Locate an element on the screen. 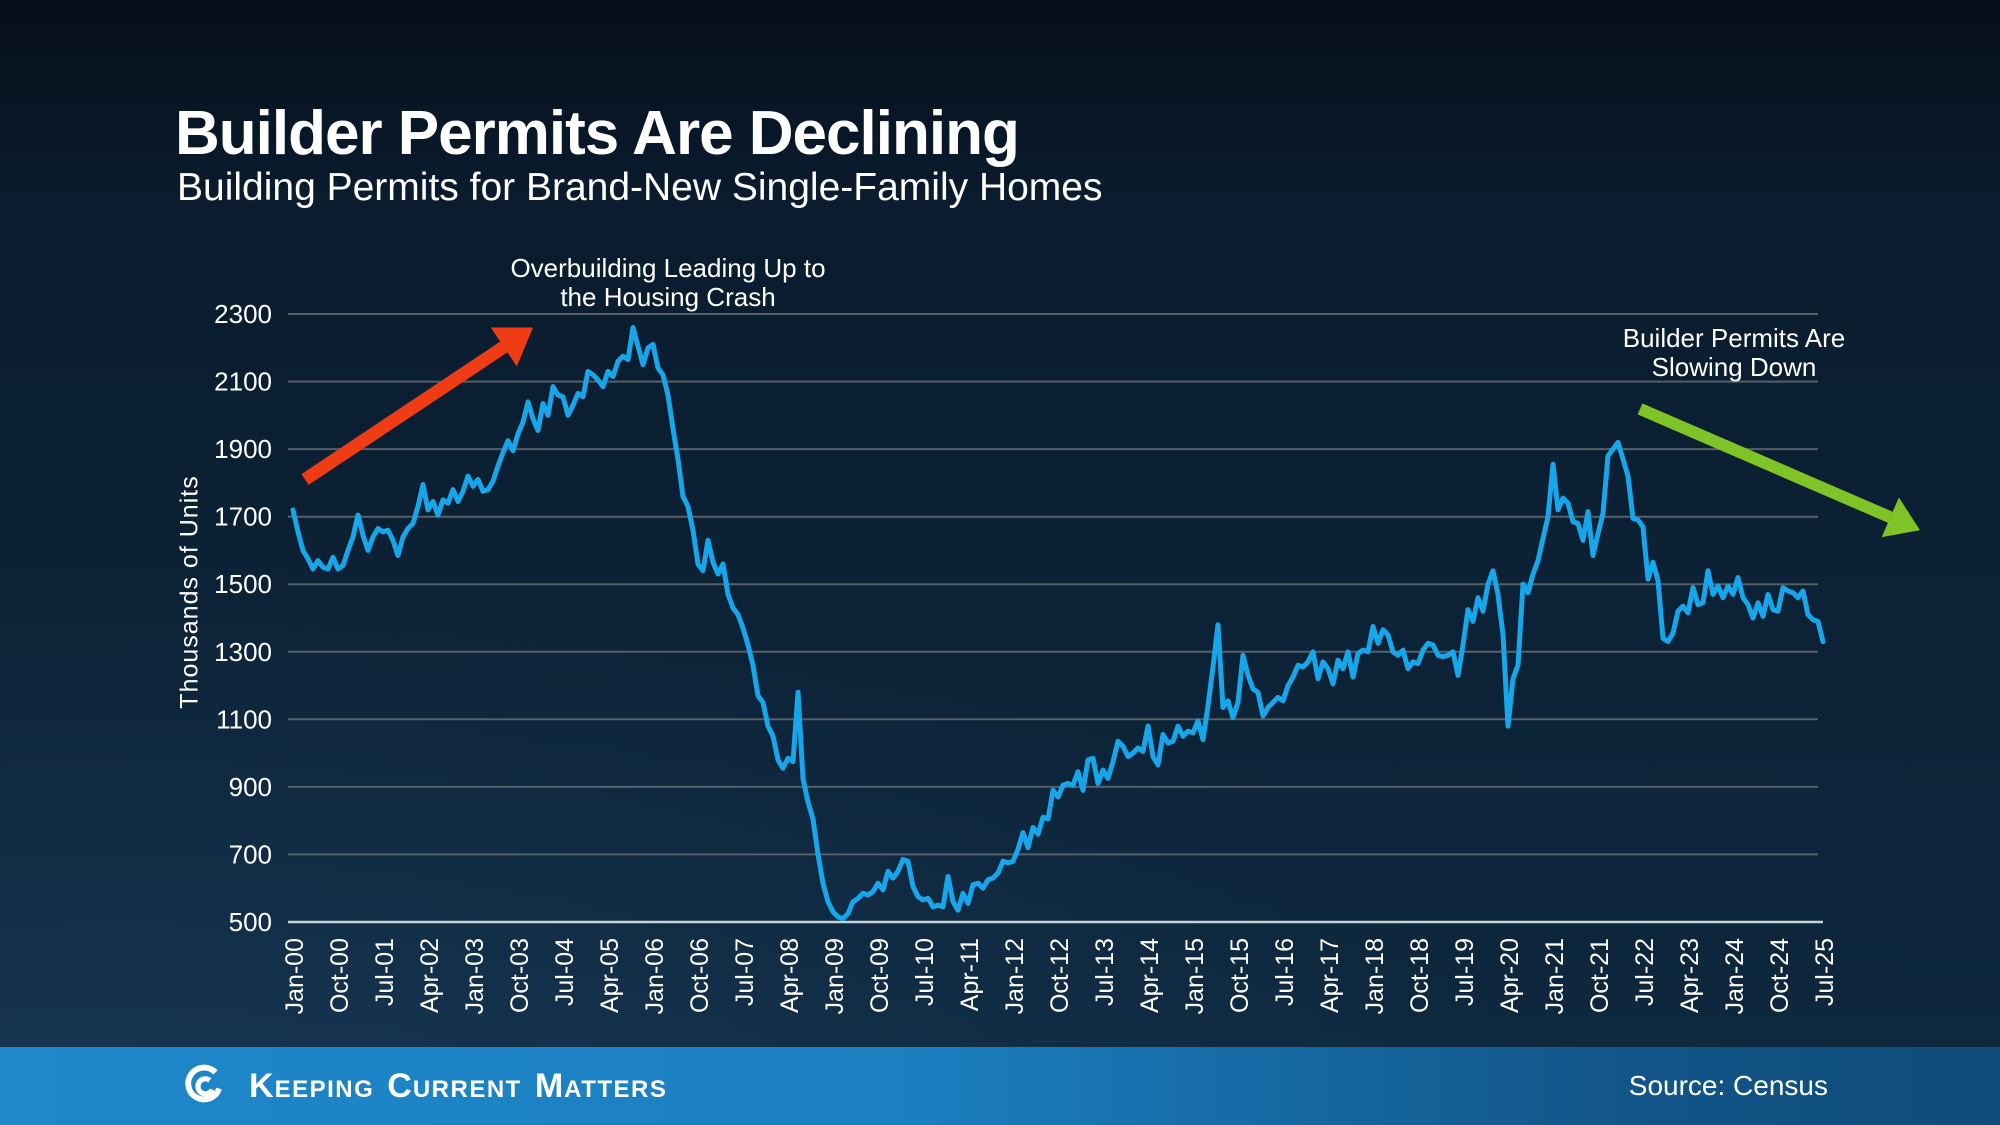 This screenshot has height=1125, width=2000. x-tick-label: Oct-18 is located at coordinates (1420, 975).